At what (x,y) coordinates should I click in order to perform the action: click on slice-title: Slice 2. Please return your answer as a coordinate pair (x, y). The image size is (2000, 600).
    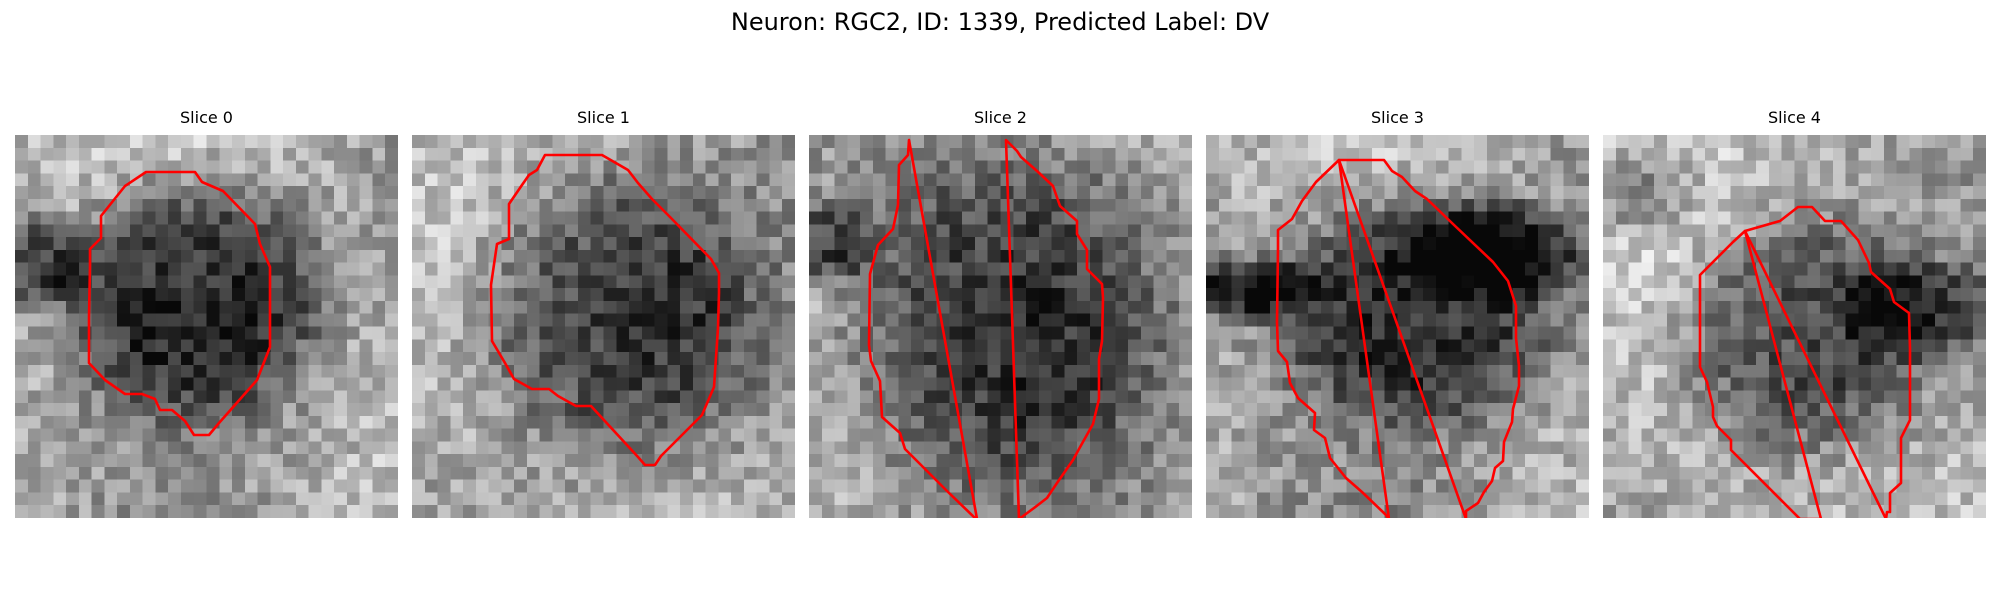
    Looking at the image, I should click on (1000, 117).